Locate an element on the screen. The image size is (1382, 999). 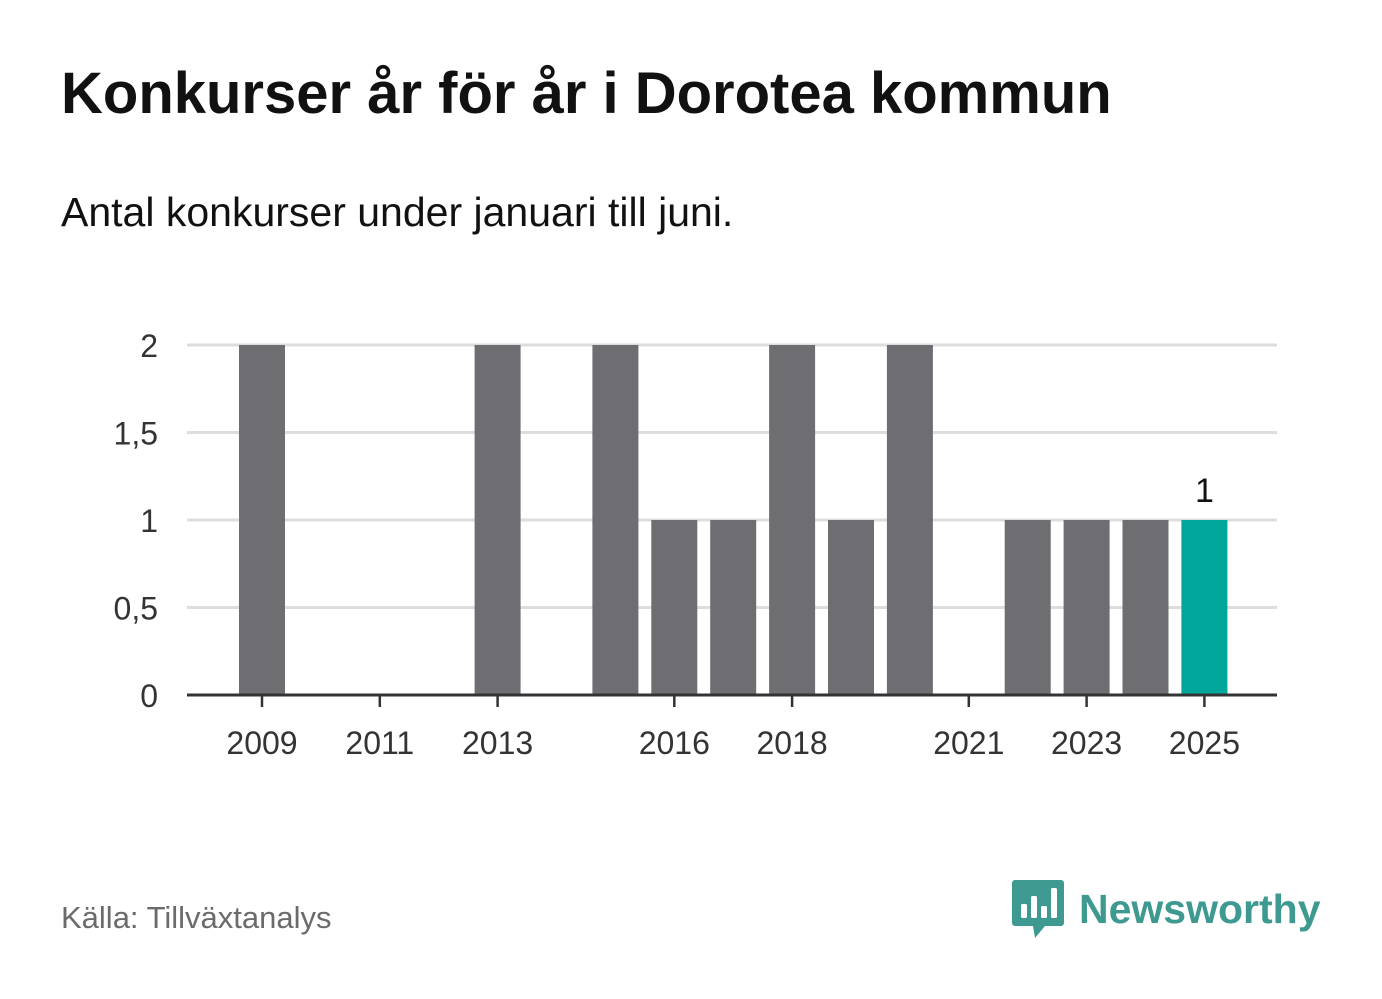
x-tick-label: 2011 is located at coordinates (379, 743).